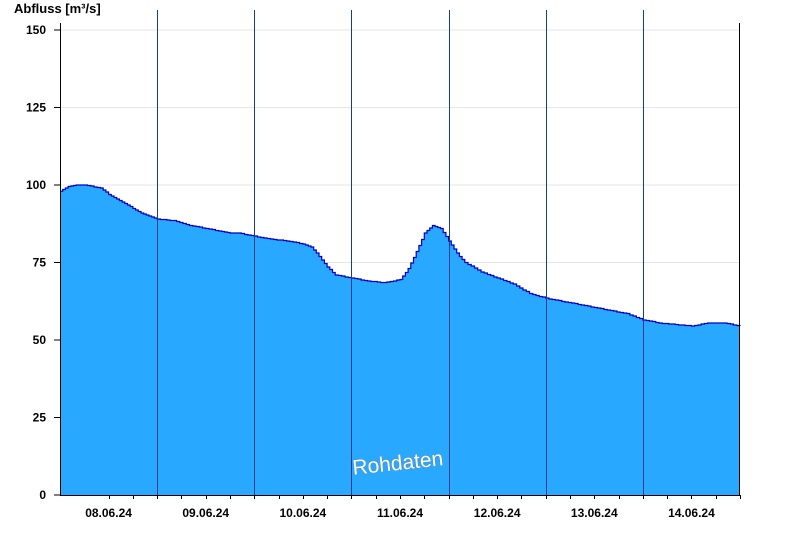 The image size is (800, 550). I want to click on x-tick-label: 12.06.24, so click(497, 513).